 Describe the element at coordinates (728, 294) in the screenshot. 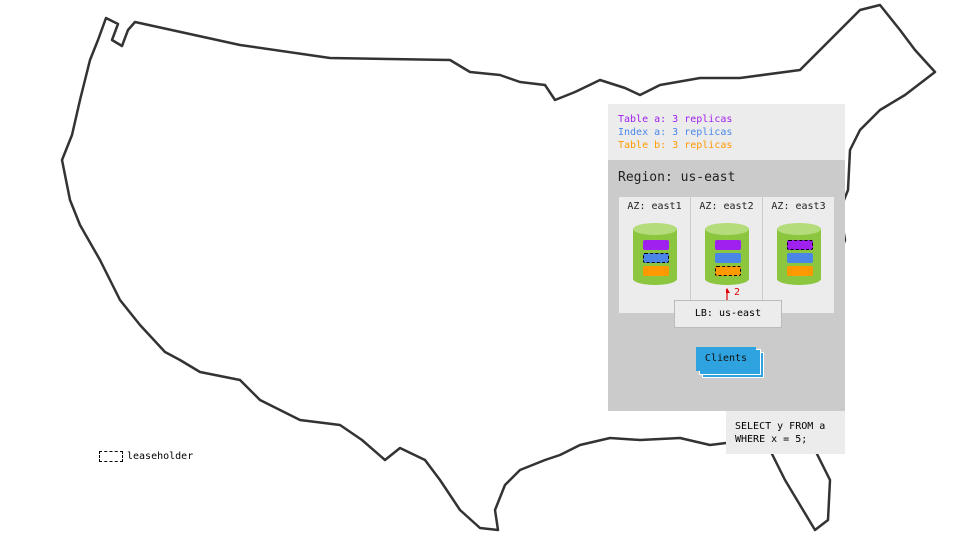

I see `request-arrow-icon` at that location.